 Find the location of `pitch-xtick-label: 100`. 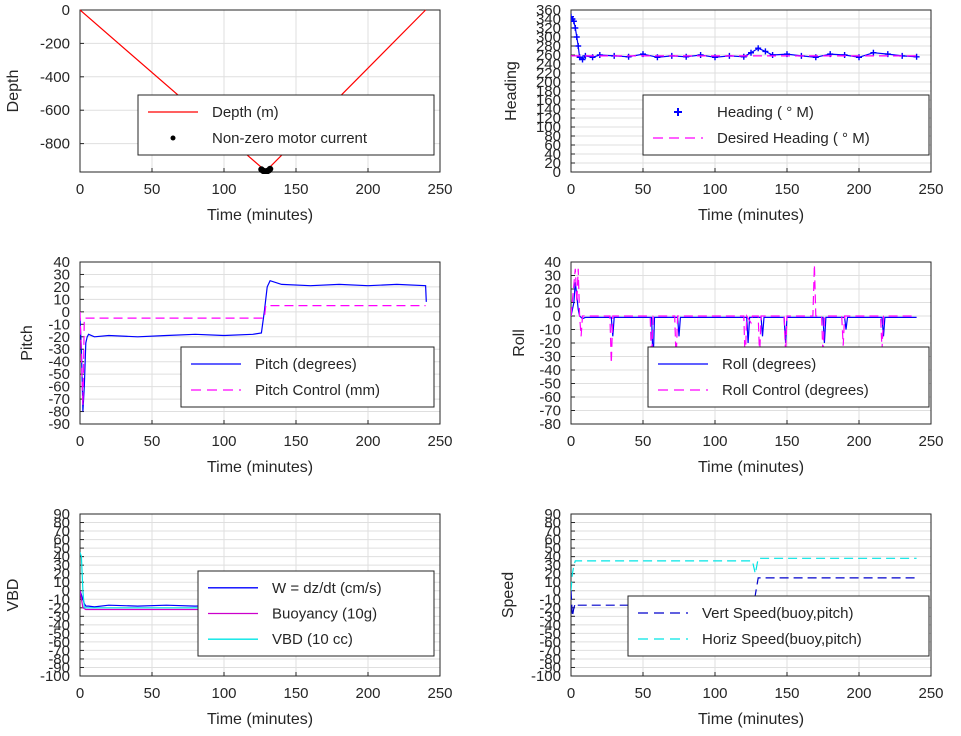

pitch-xtick-label: 100 is located at coordinates (223, 441).